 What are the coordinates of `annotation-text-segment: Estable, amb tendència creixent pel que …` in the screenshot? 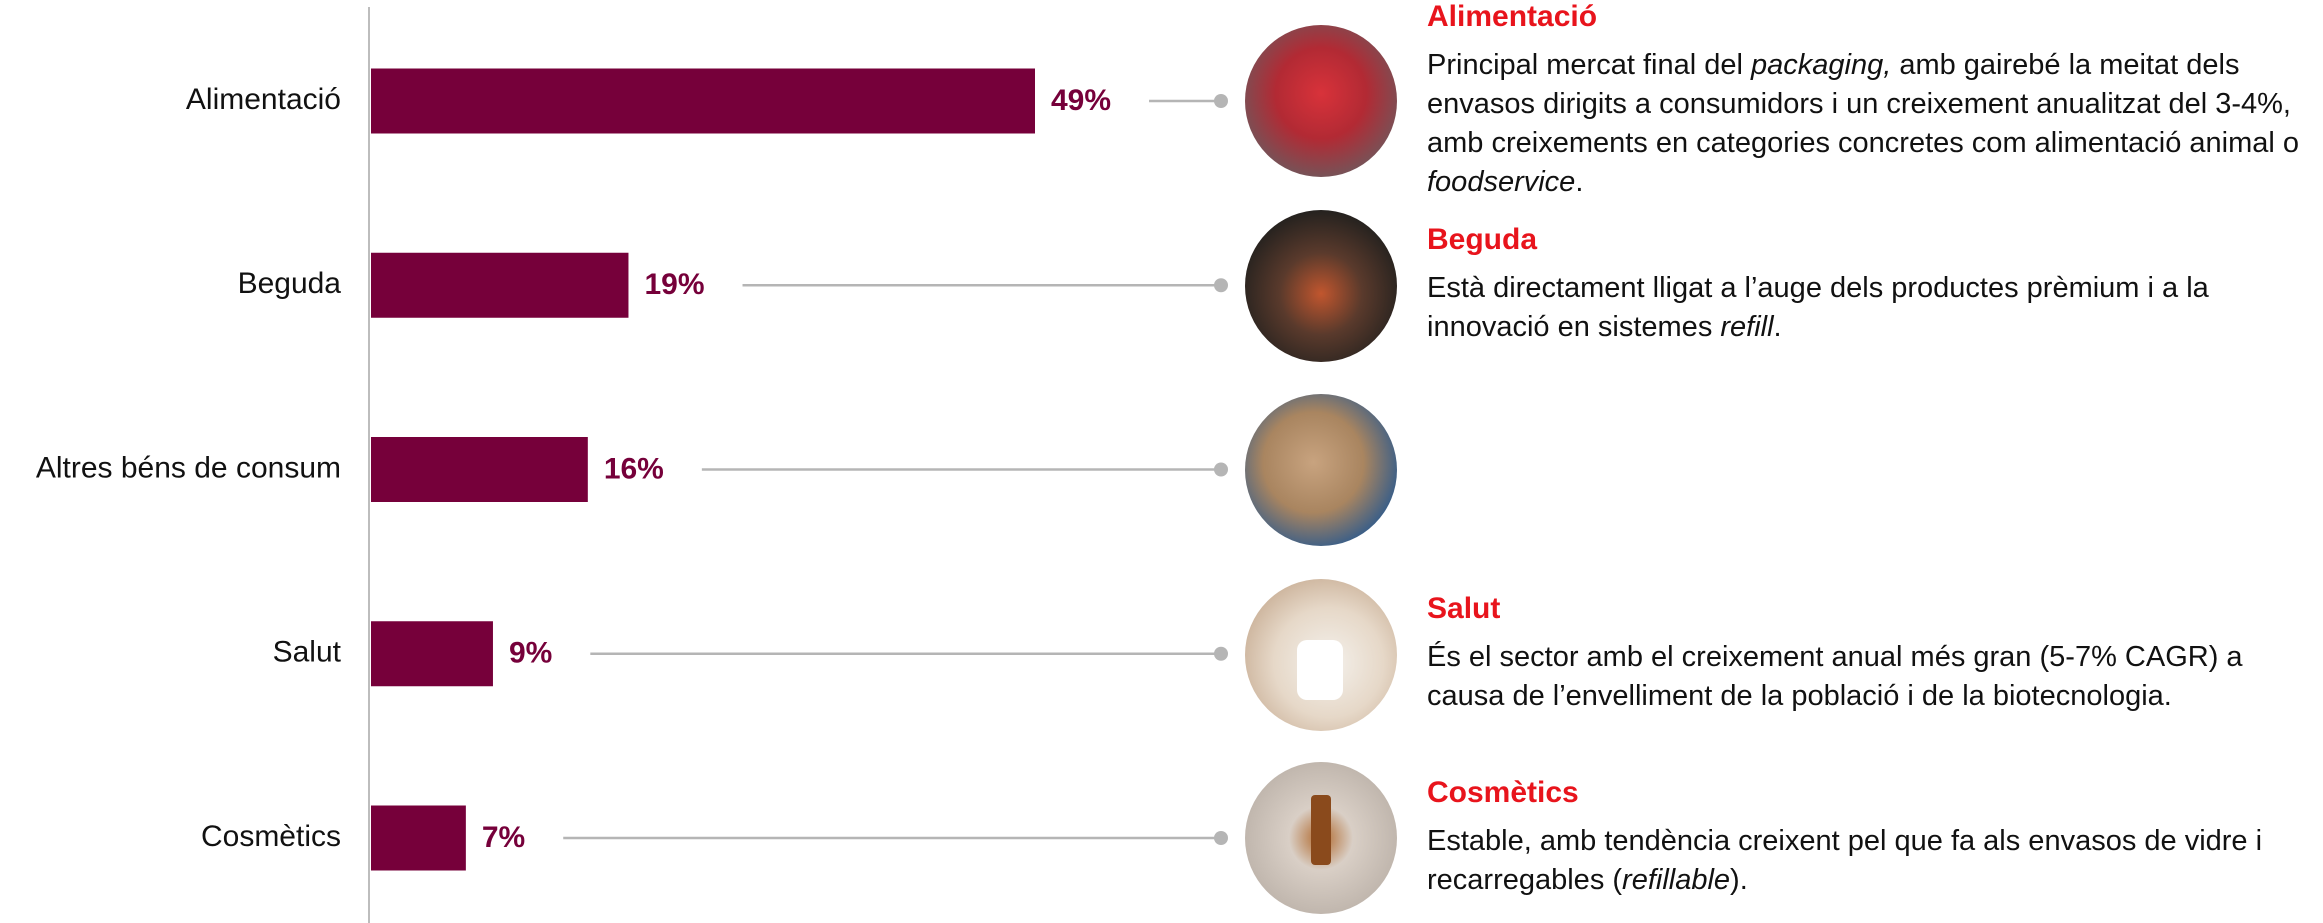 It's located at (1845, 860).